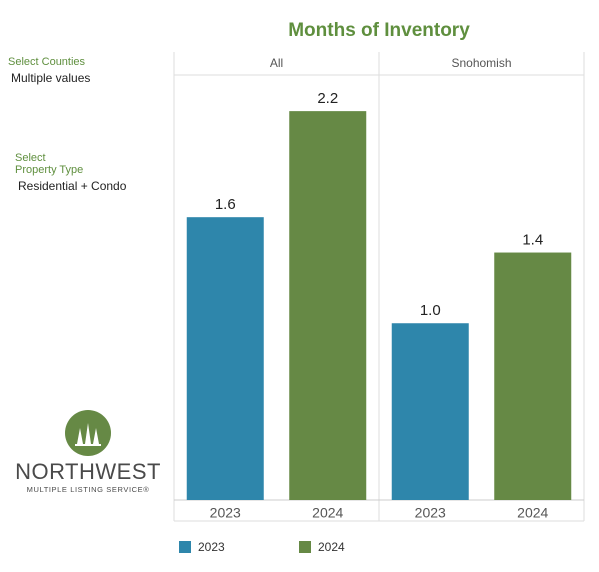  Describe the element at coordinates (47, 62) in the screenshot. I see `filter-label: Select Counties` at that location.